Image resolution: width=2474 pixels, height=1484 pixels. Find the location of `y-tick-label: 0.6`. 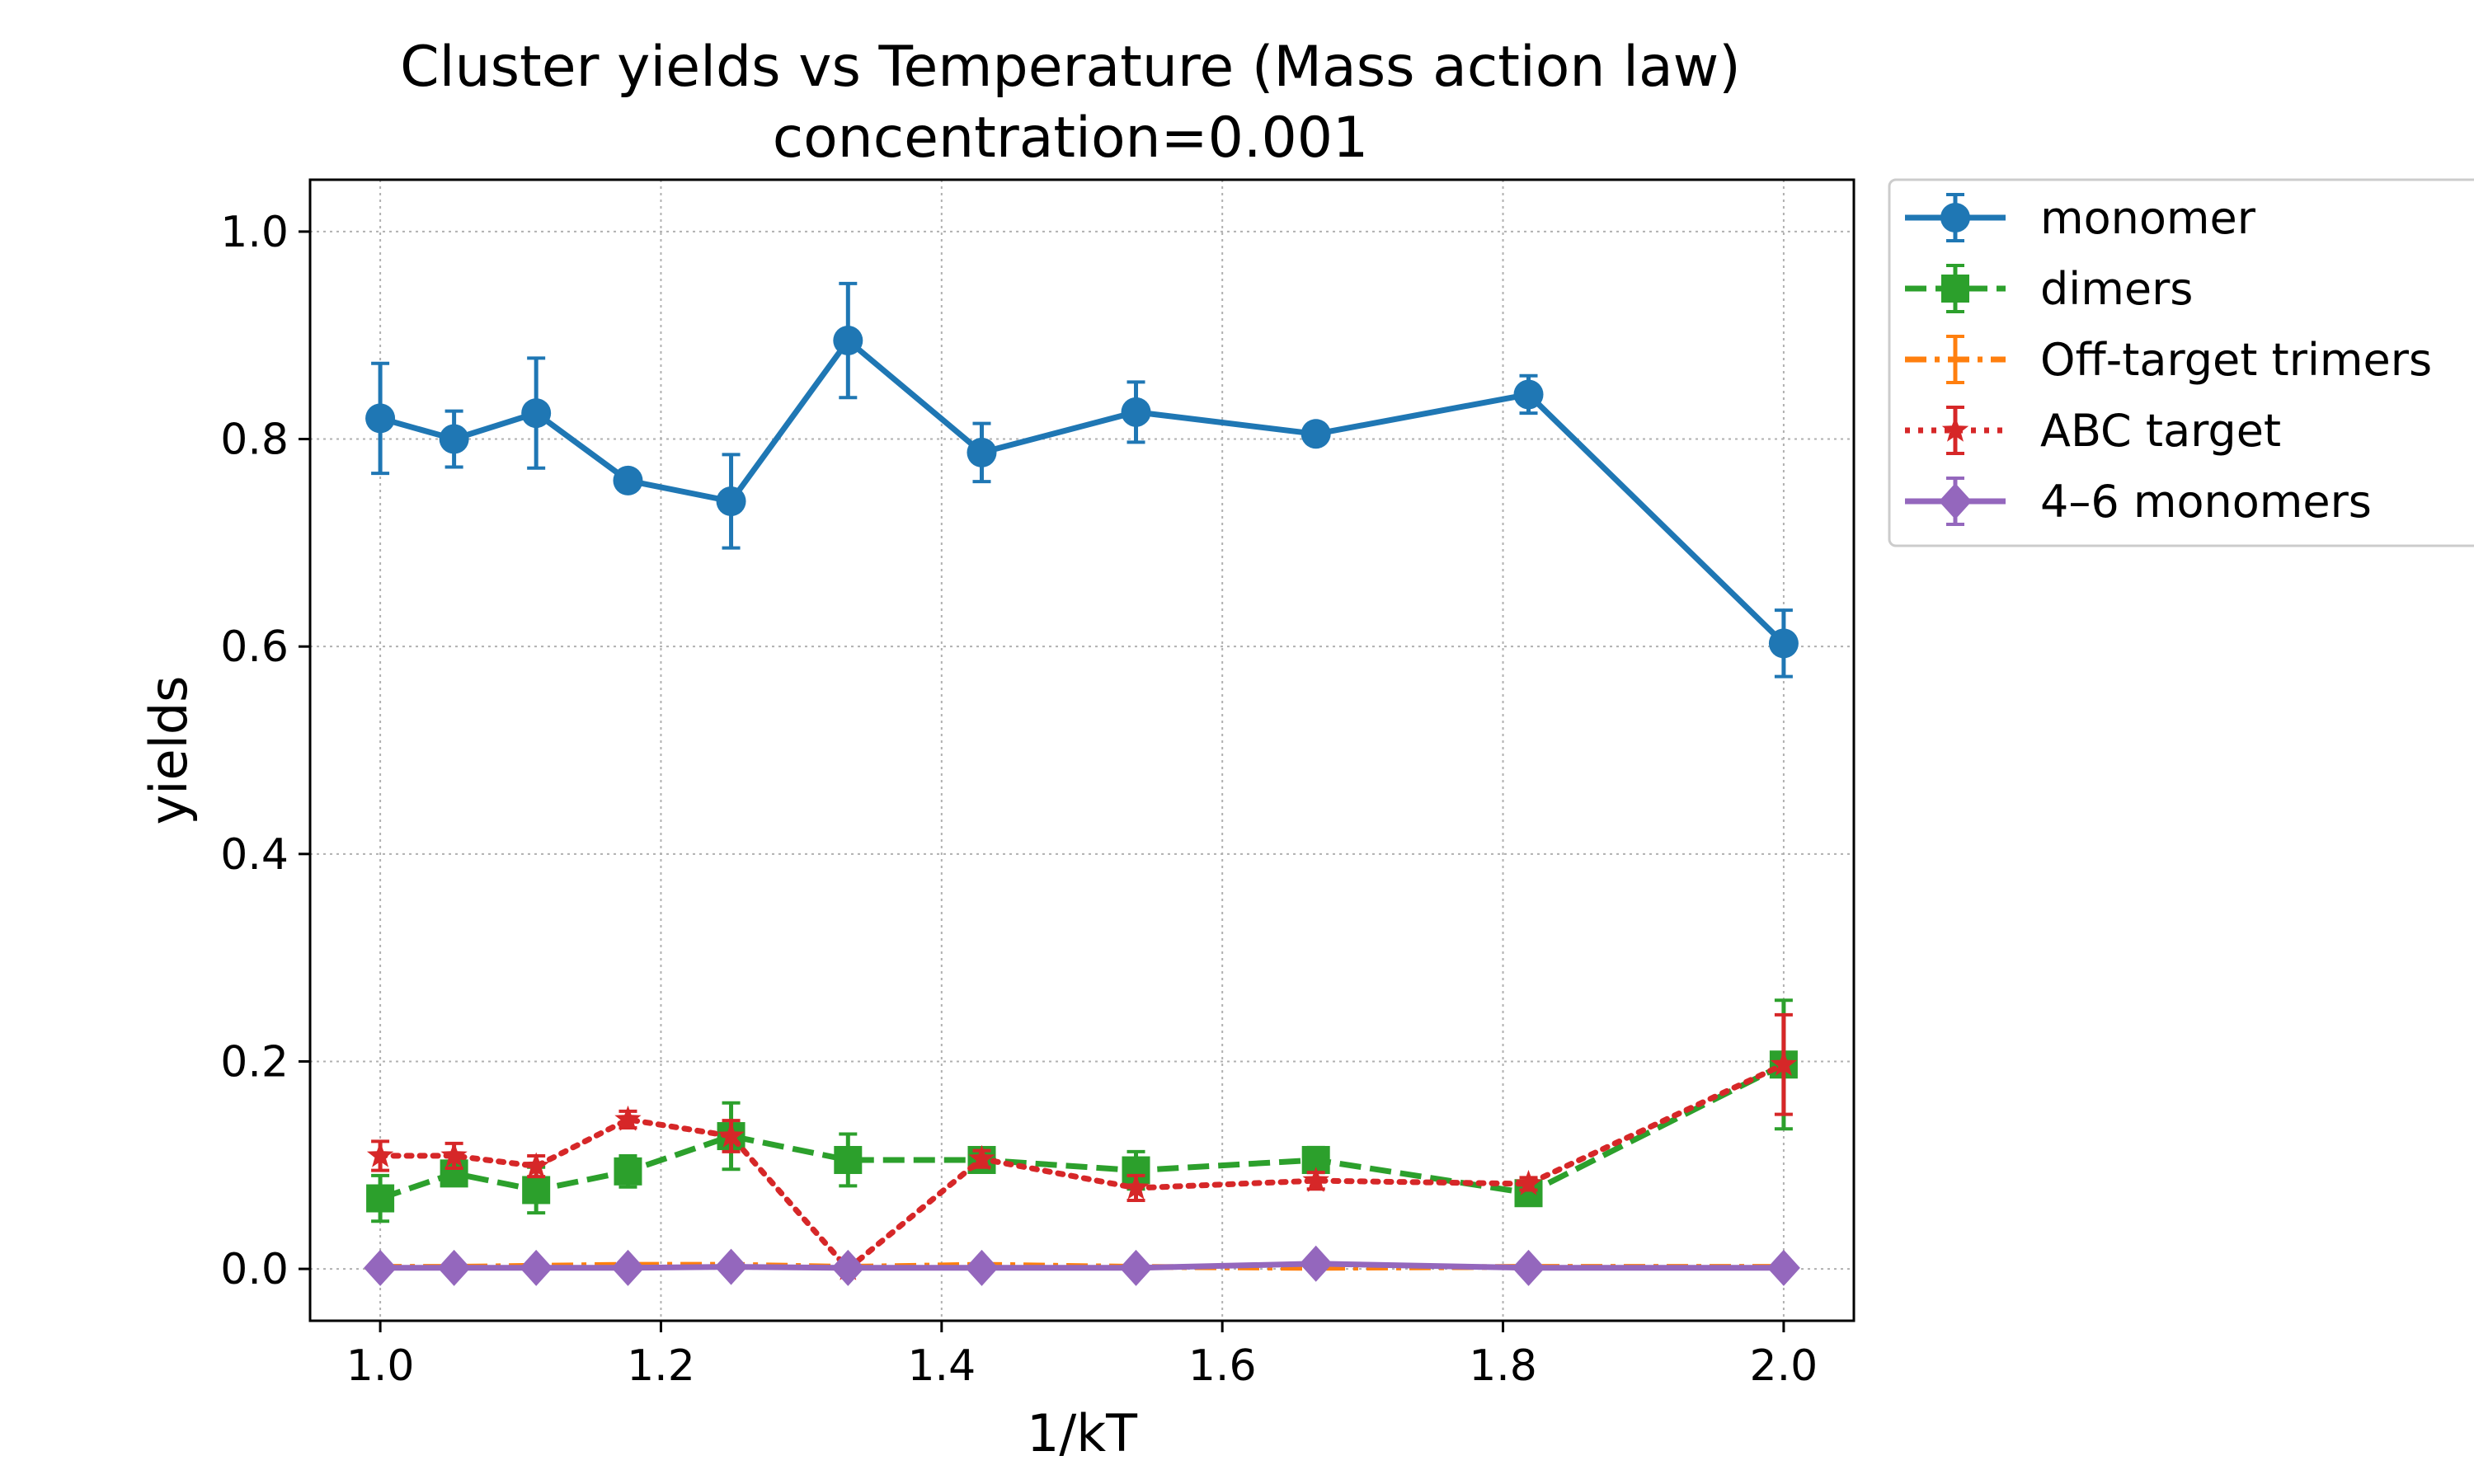

y-tick-label: 0.6 is located at coordinates (254, 647).